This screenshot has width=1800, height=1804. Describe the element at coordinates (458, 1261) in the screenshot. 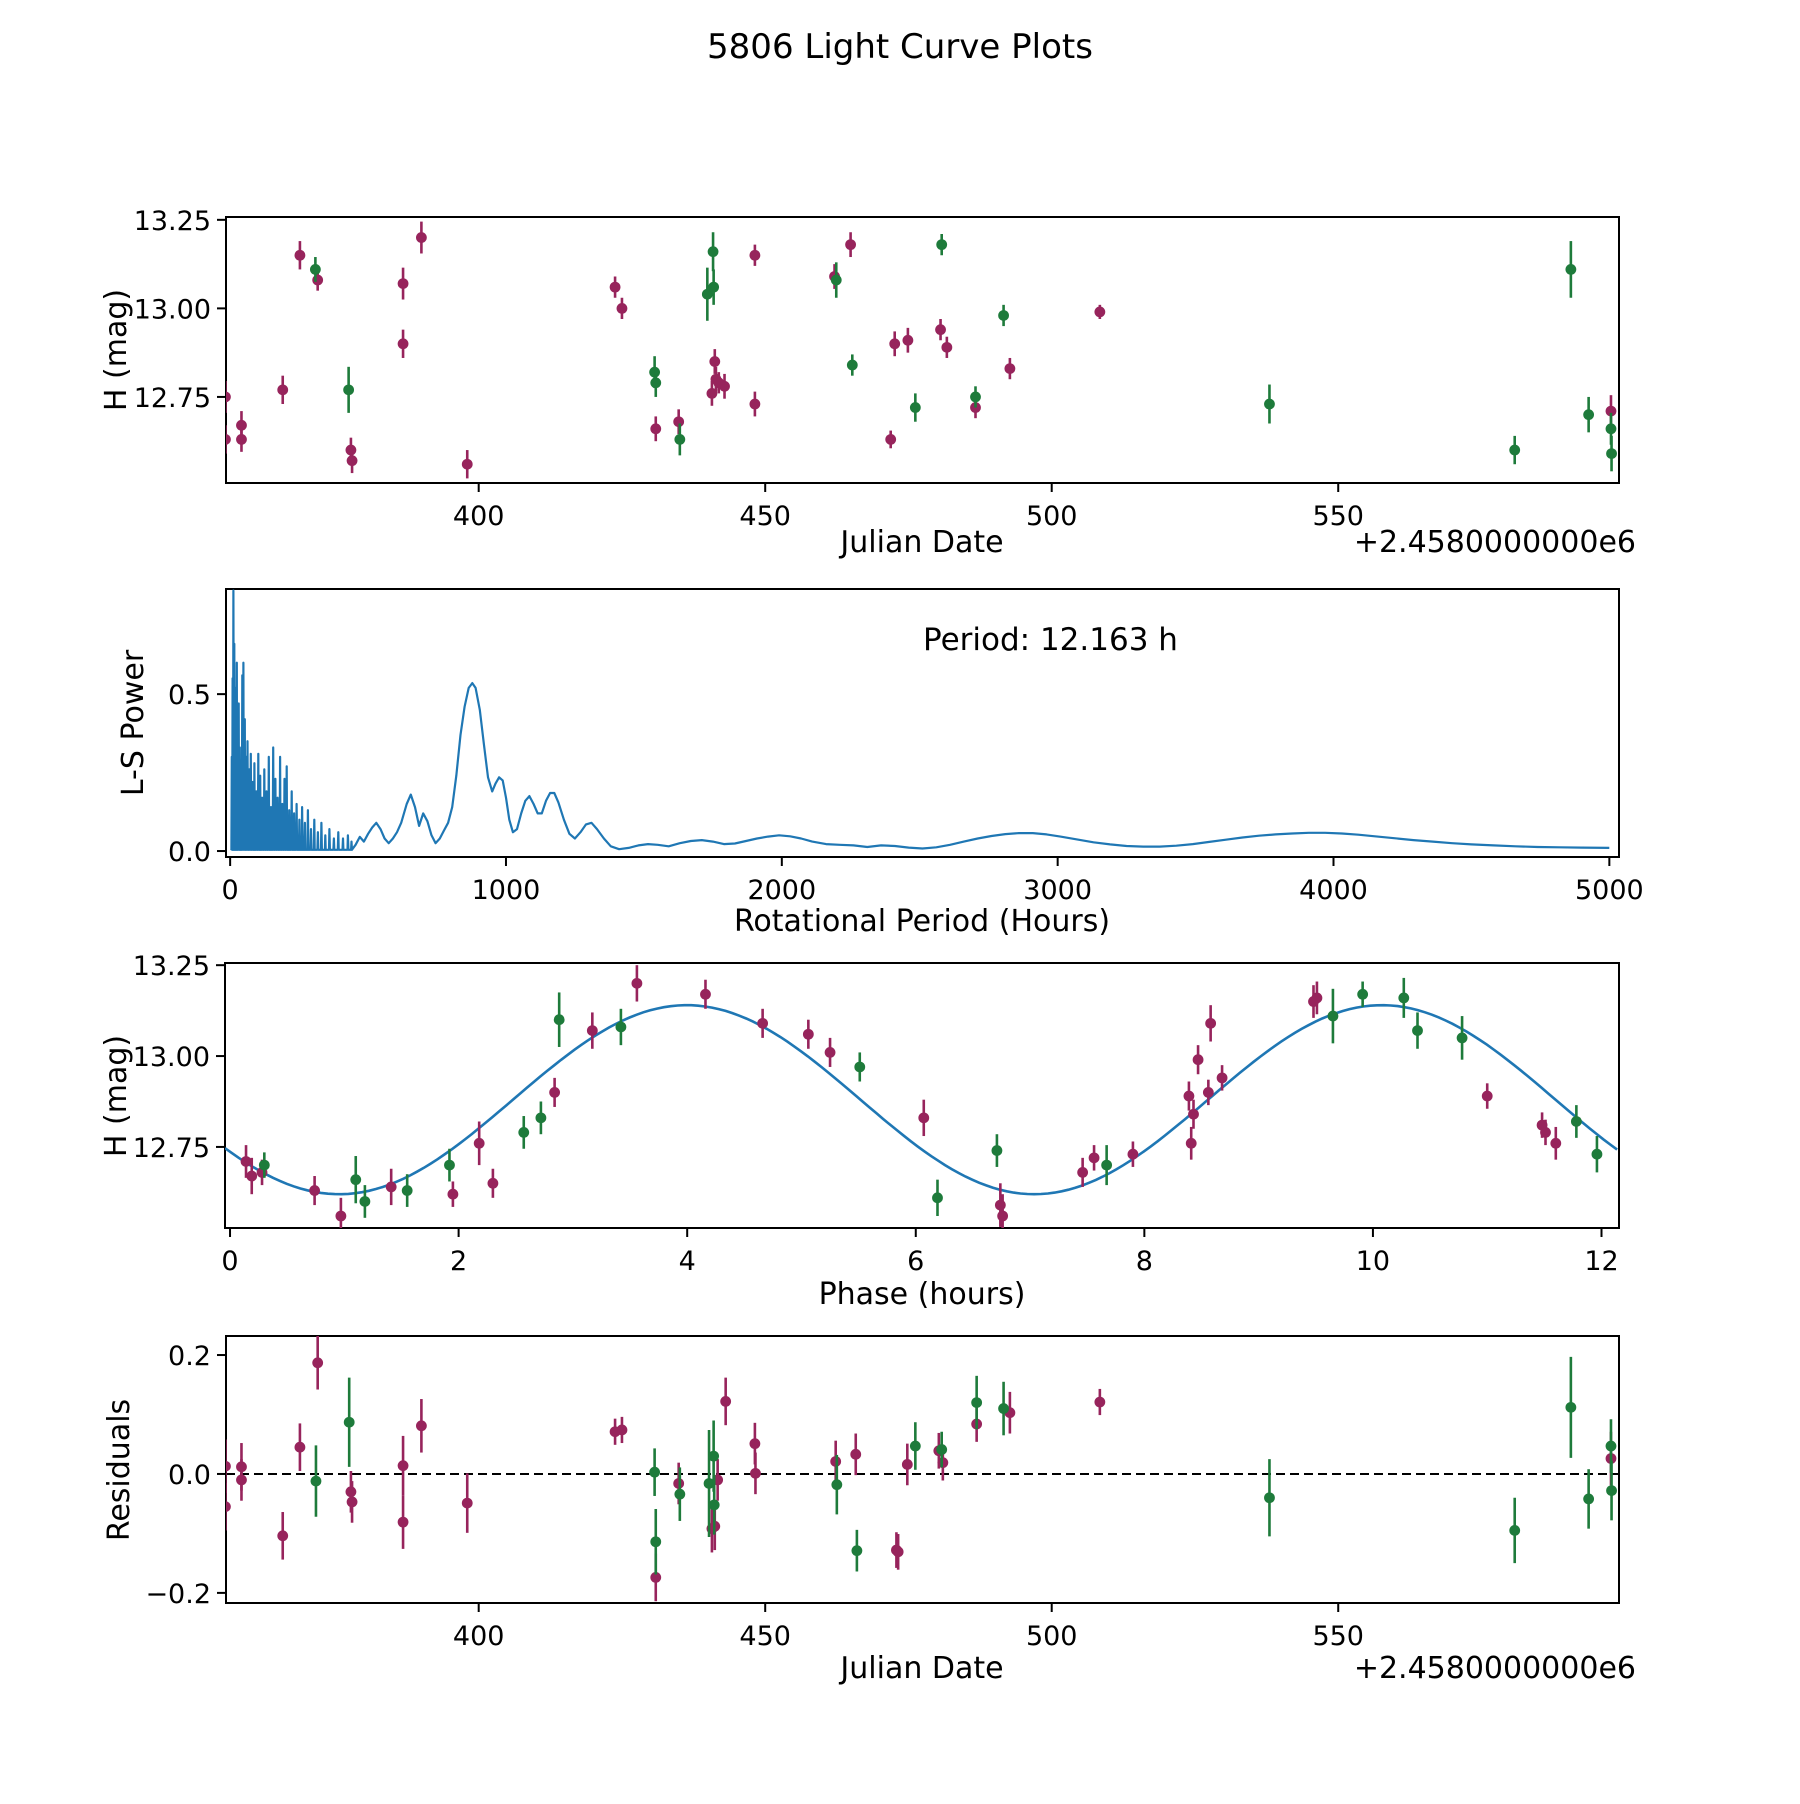

I see `x-tick-label: 2` at that location.